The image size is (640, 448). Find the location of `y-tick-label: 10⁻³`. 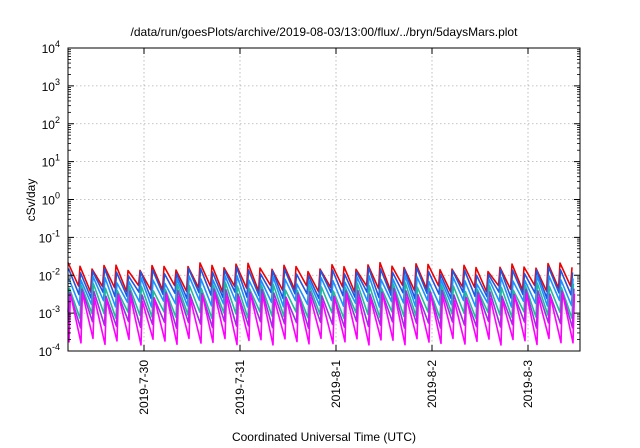

y-tick-label: 10⁻³ is located at coordinates (49, 312).